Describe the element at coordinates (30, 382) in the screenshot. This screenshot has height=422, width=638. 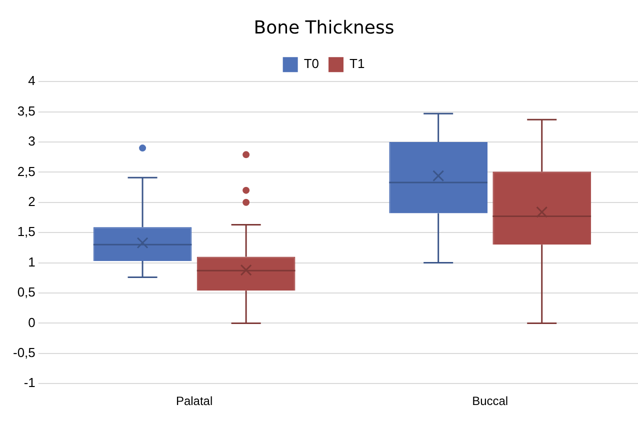
I see `y-tick-label: -1` at that location.